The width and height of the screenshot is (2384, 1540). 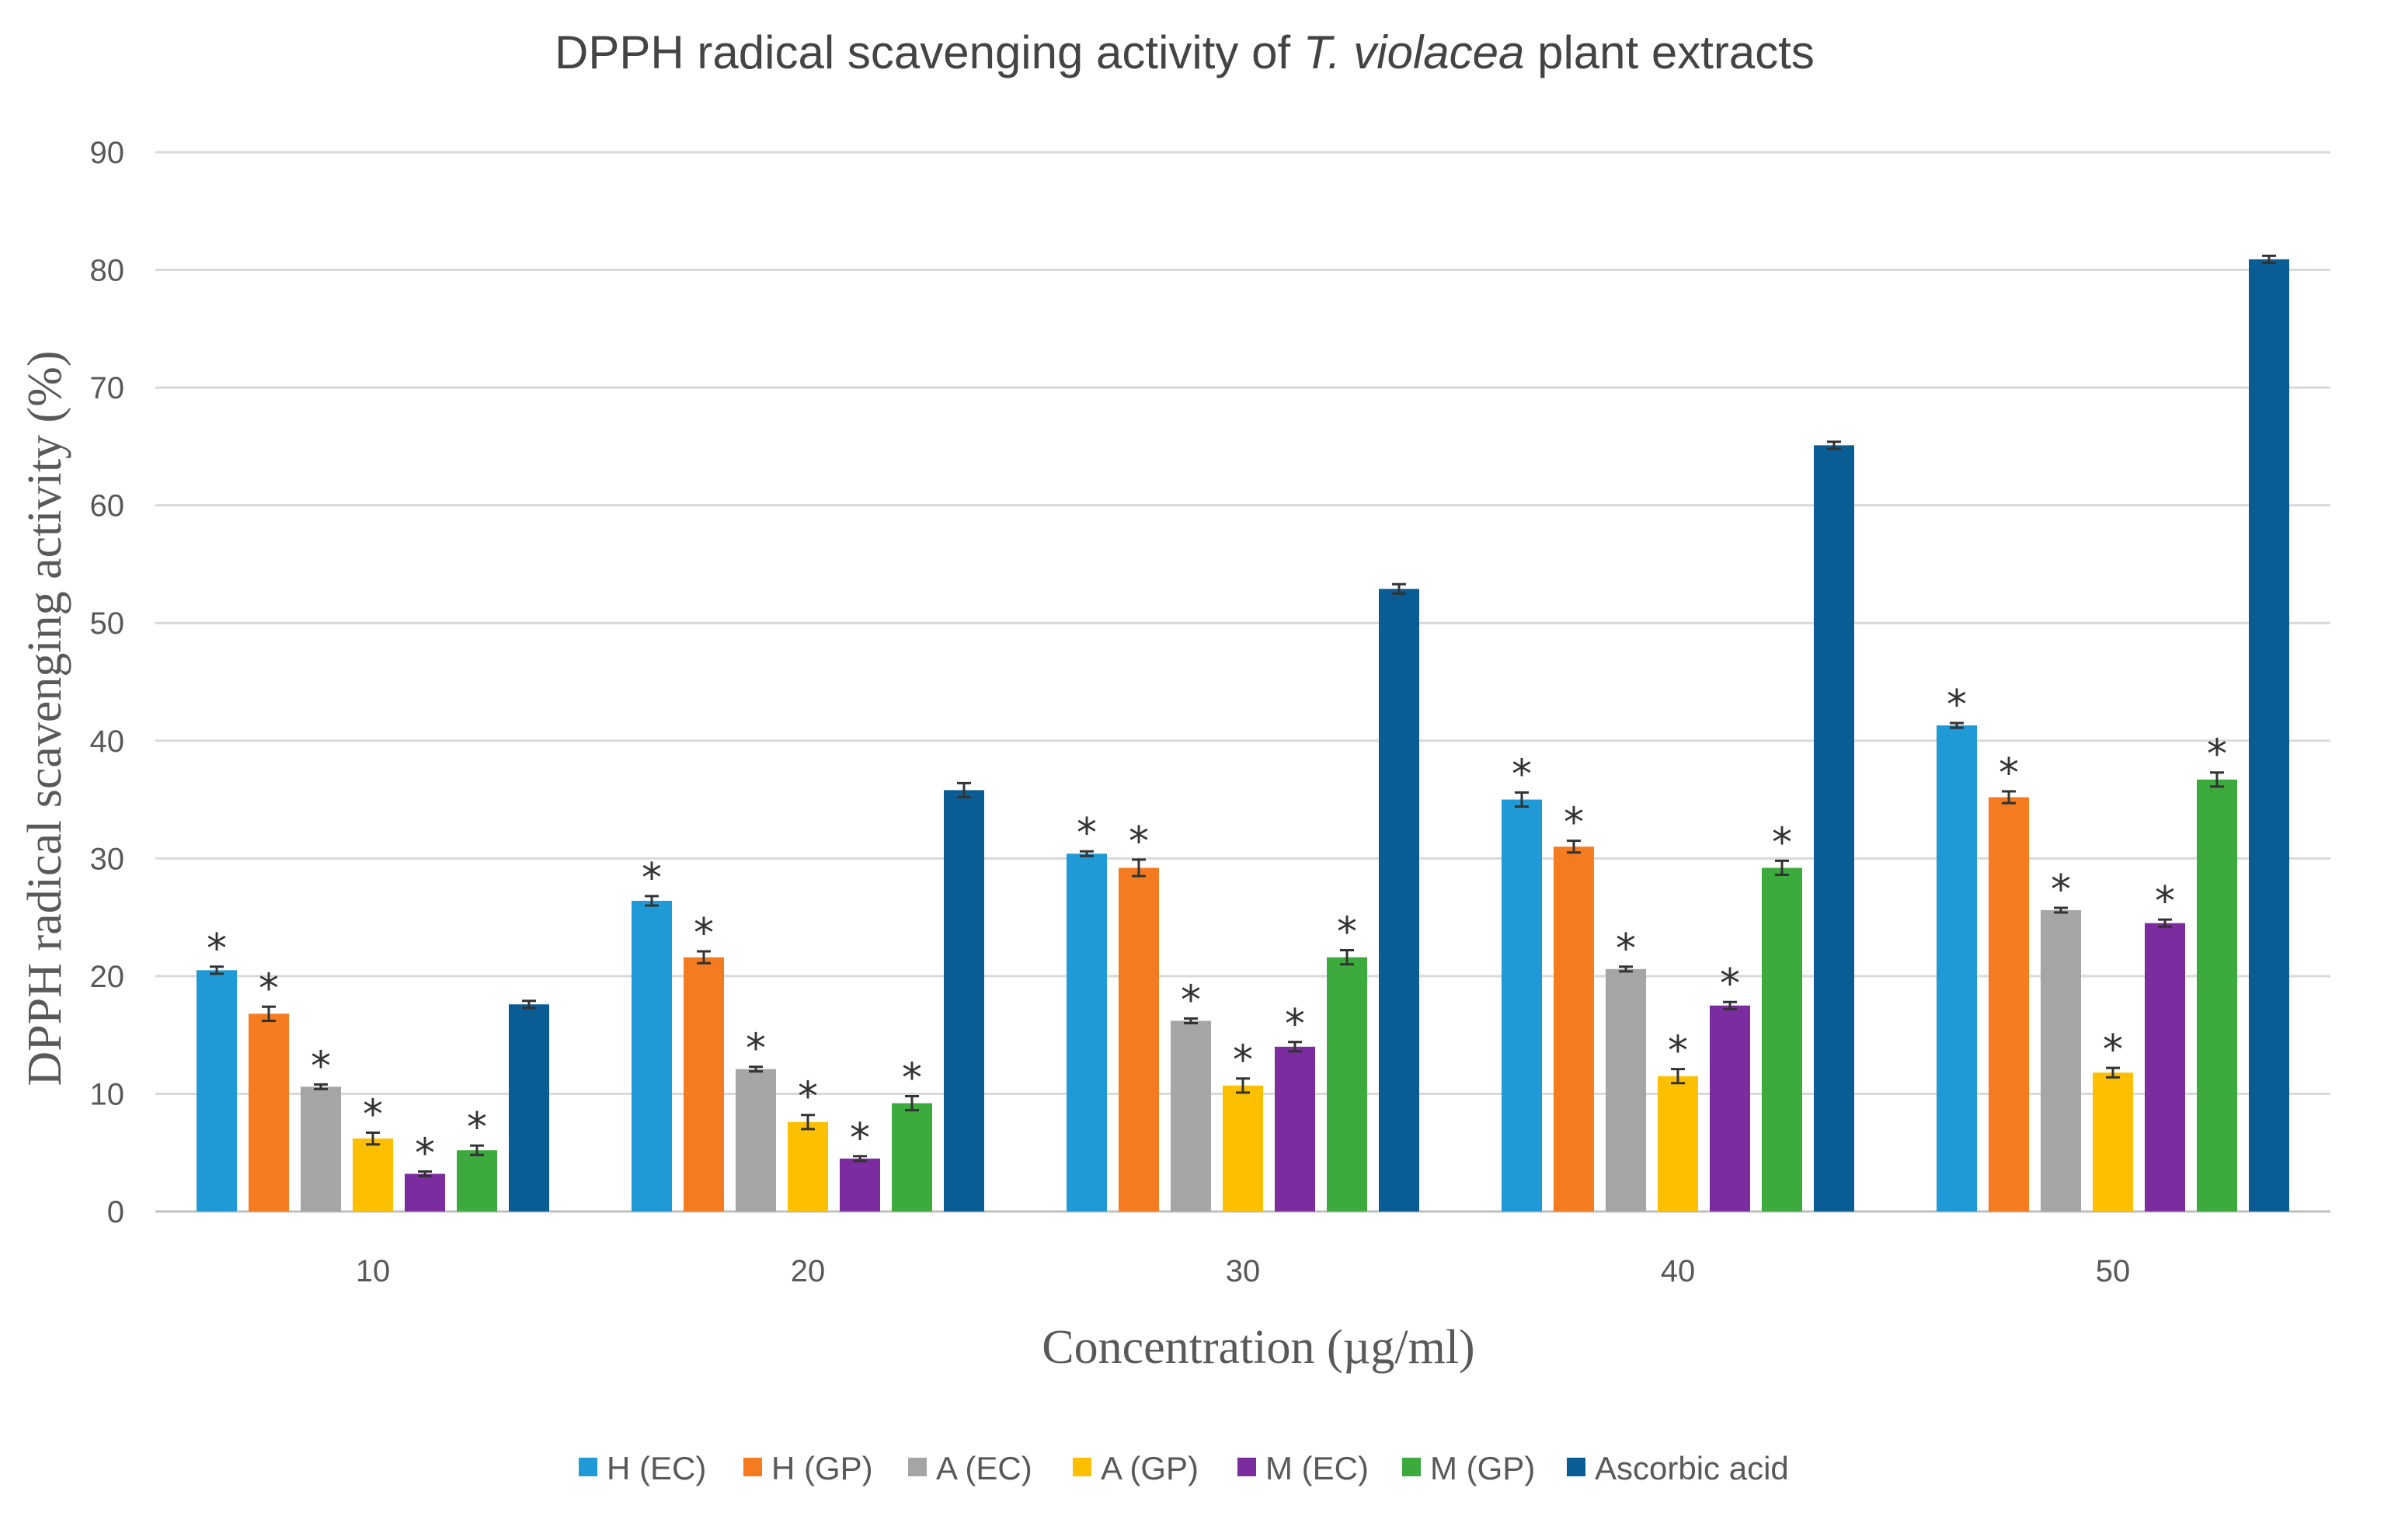 I want to click on legend-item: M (EC), so click(x=1303, y=1468).